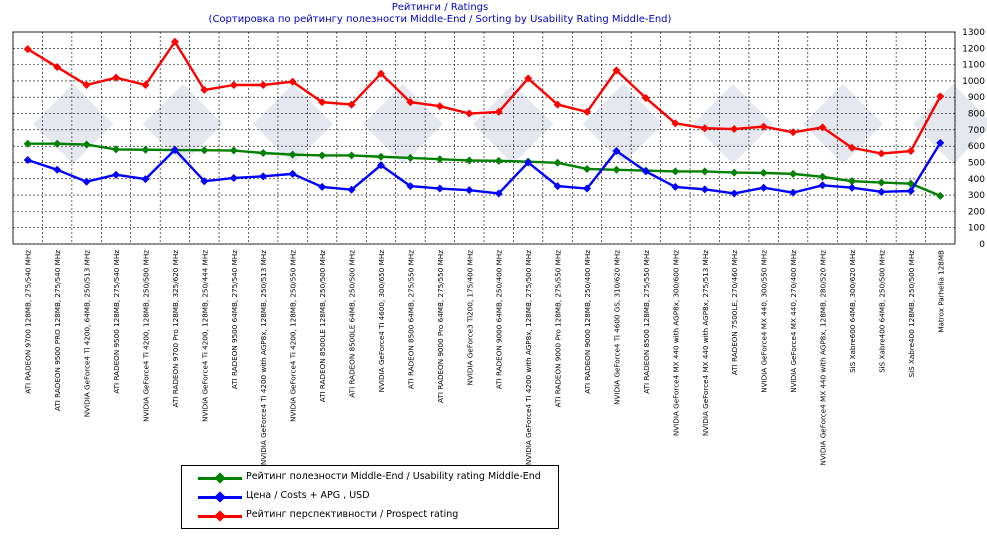  I want to click on x-tick-label: SiS Xabre600 64MB, 300/620 MHz, so click(852, 311).